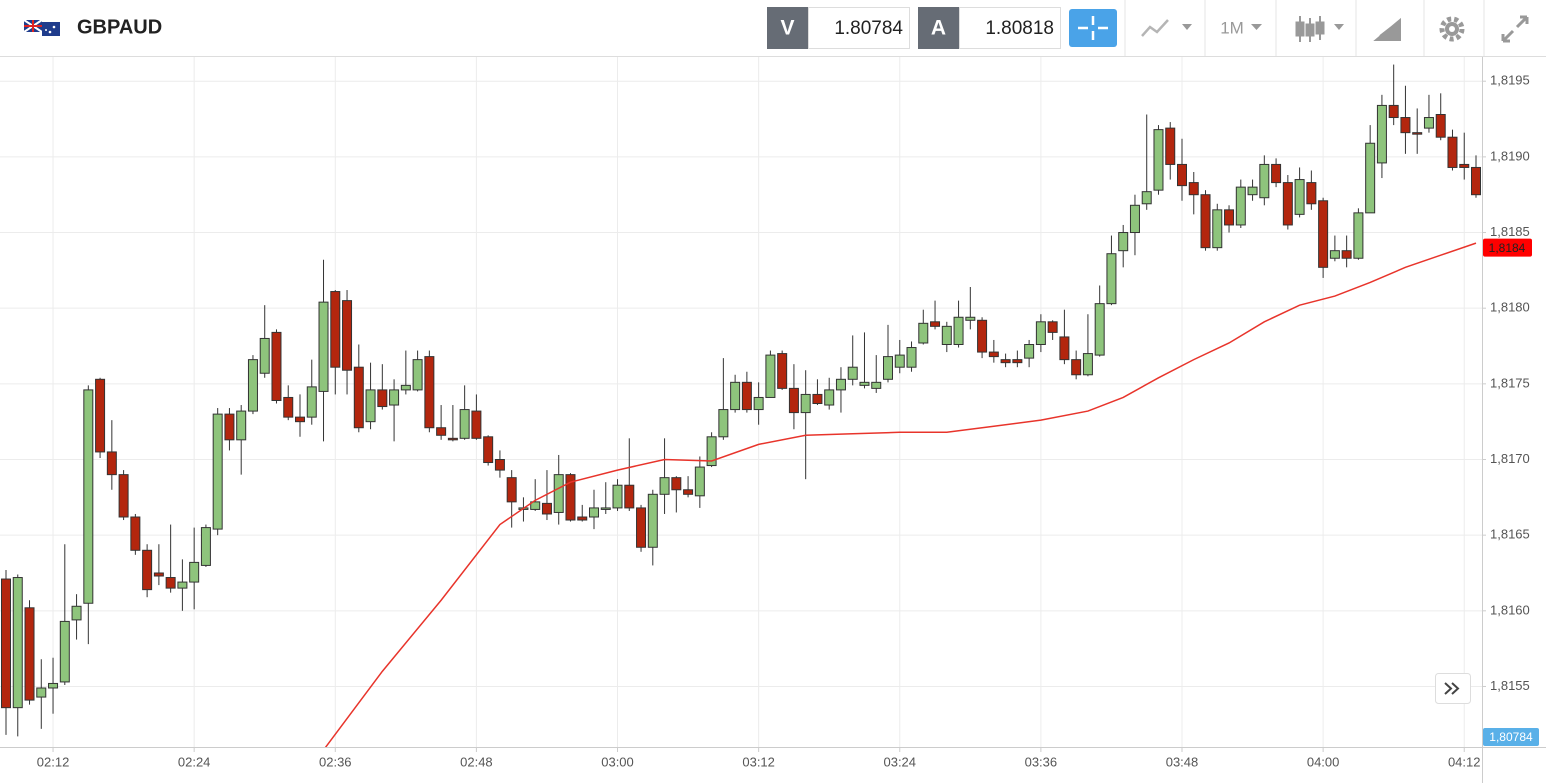  What do you see at coordinates (1510, 155) in the screenshot?
I see `y-tick-label: 1,8190` at bounding box center [1510, 155].